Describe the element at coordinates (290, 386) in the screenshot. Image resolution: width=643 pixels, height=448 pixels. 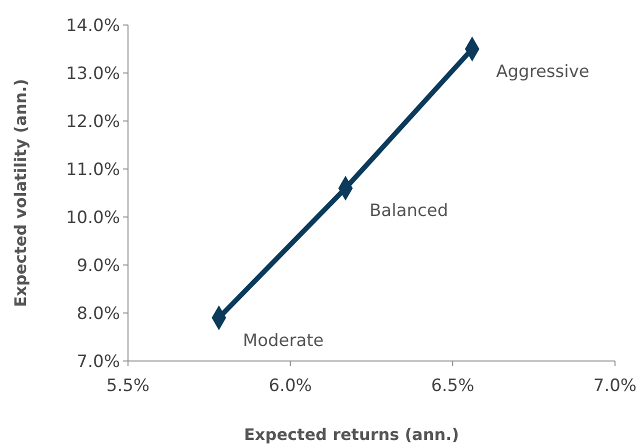
I see `x-tick-label: 6.0%` at that location.